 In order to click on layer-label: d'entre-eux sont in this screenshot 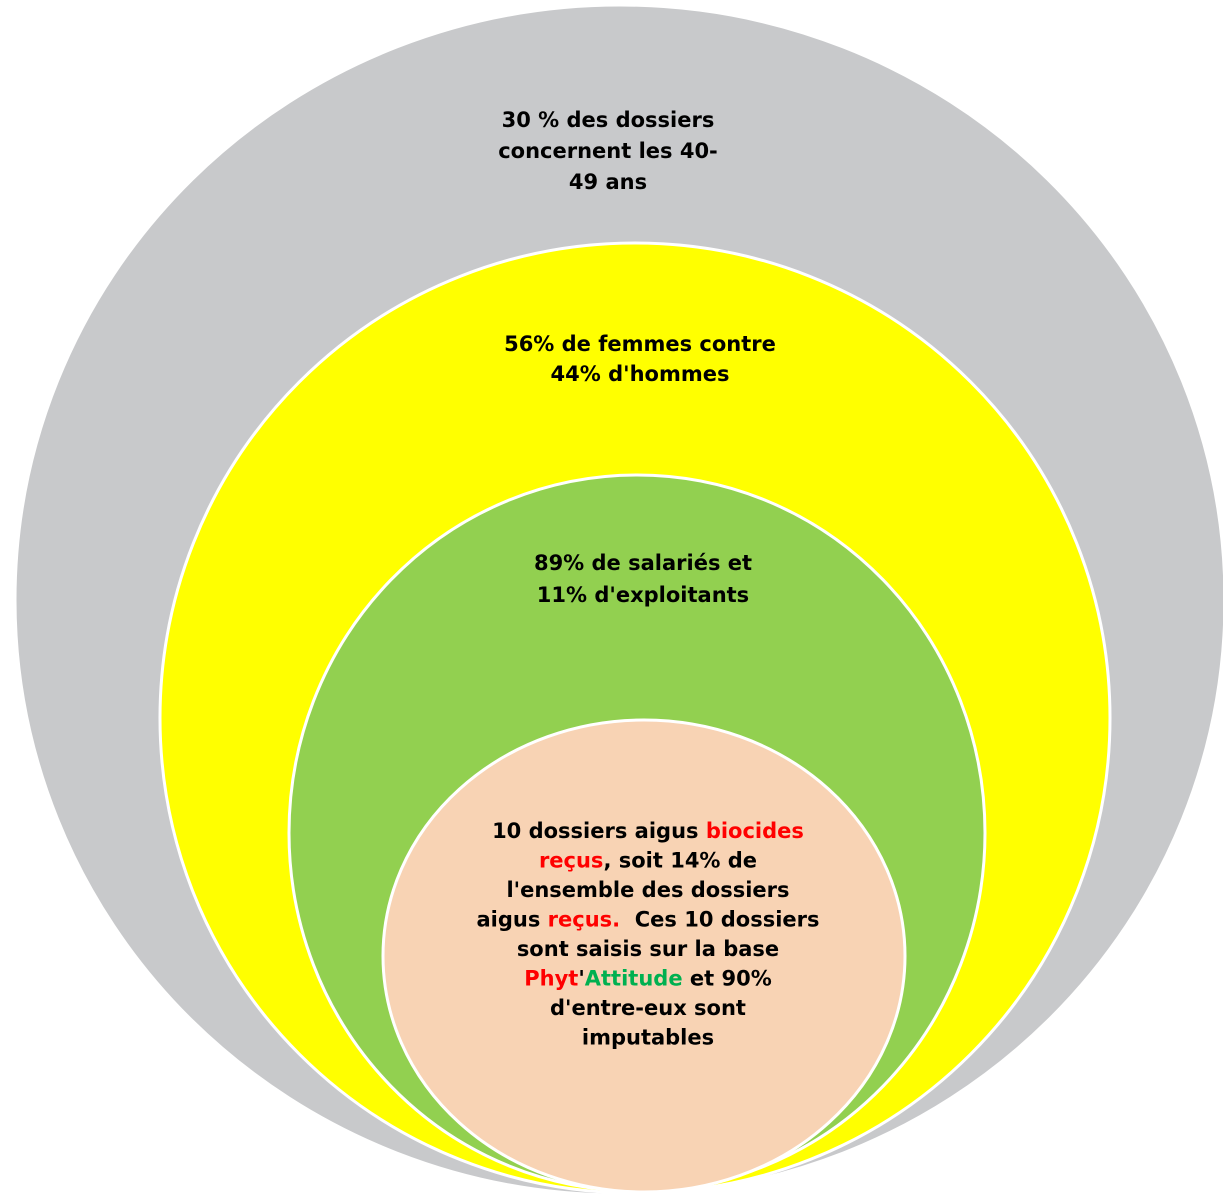, I will do `click(648, 1008)`.